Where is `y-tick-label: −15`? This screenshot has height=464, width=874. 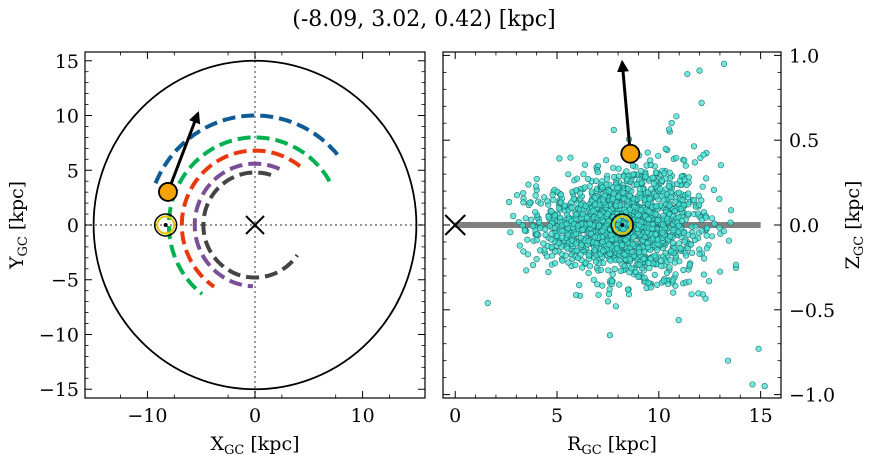
y-tick-label: −15 is located at coordinates (59, 390).